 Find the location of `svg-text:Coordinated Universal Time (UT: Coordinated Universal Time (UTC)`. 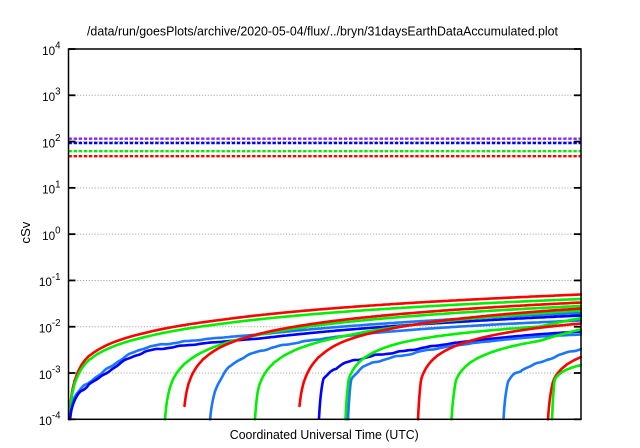

svg-text:Coordinated Universal Time (UT: Coordinated Universal Time (UTC) is located at coordinates (324, 434).